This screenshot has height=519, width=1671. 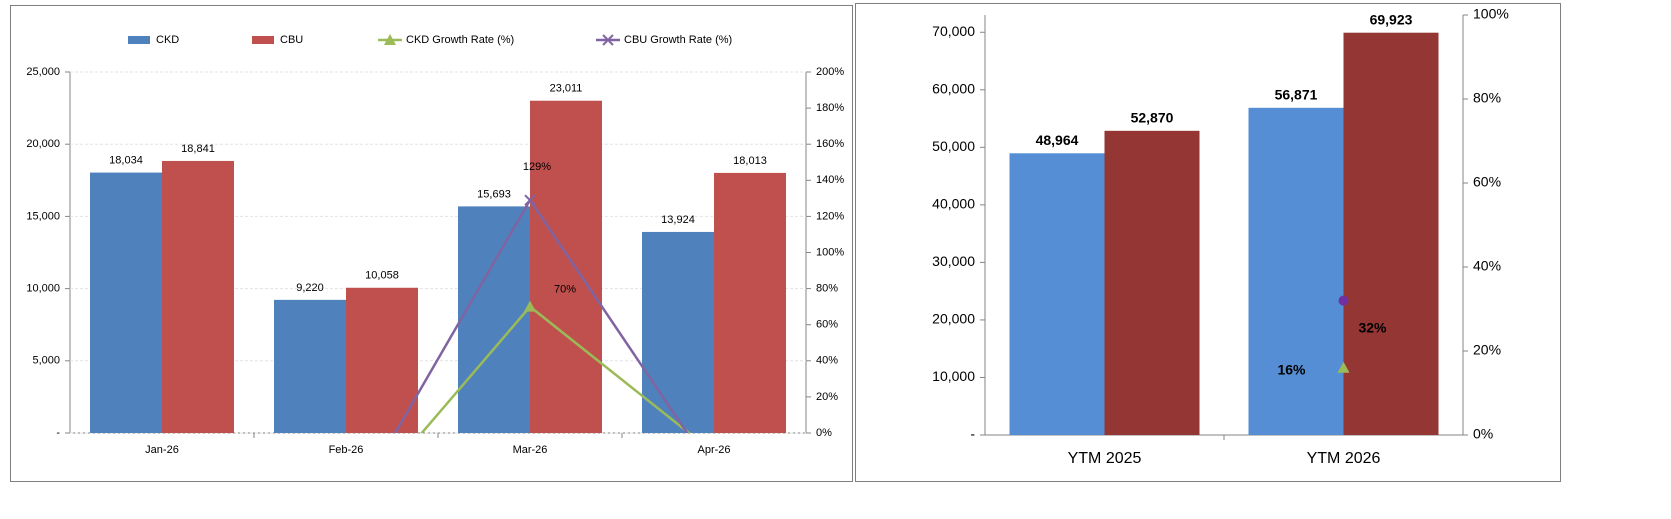 What do you see at coordinates (43, 216) in the screenshot?
I see `y-tick-label: 15,000` at bounding box center [43, 216].